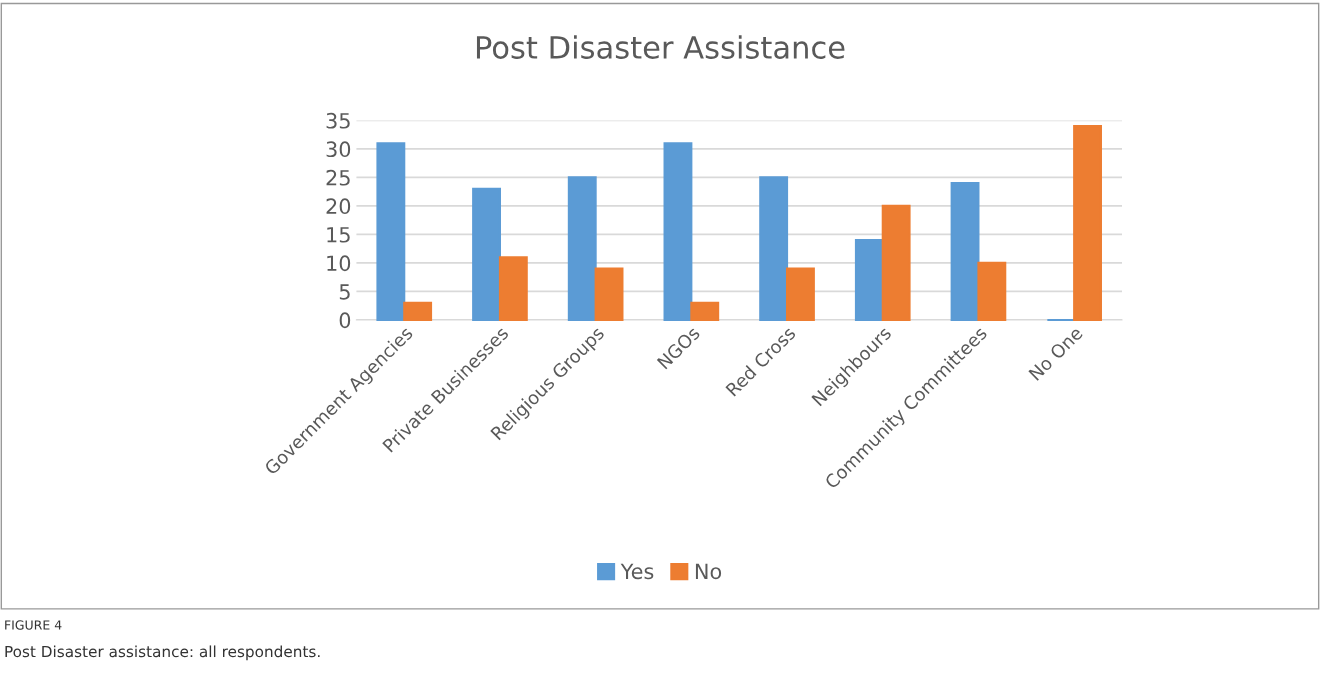 The image size is (1320, 688). What do you see at coordinates (660, 47) in the screenshot?
I see `chart-title: Post Disaster Assistance` at bounding box center [660, 47].